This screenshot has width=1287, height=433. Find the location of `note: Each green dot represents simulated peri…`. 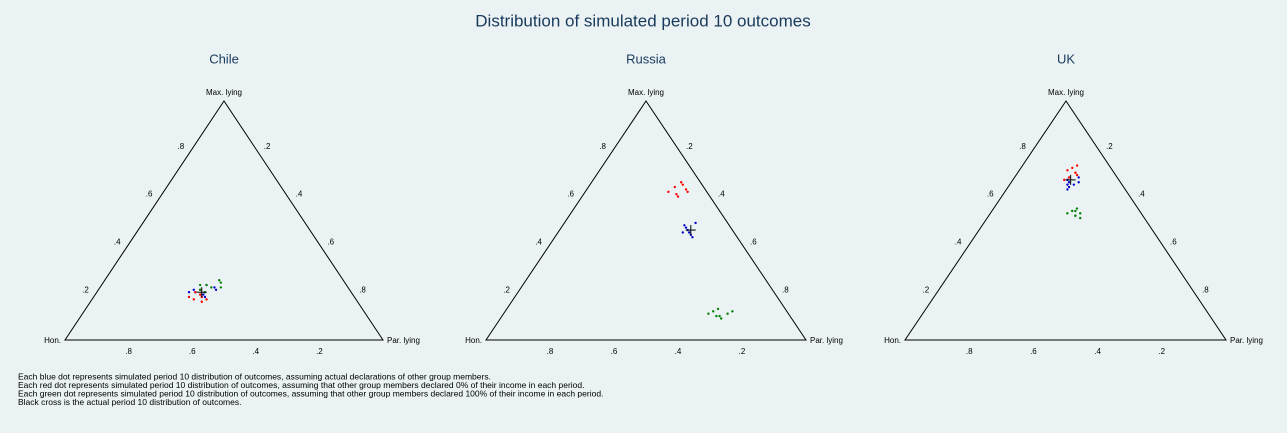

note: Each green dot represents simulated peri… is located at coordinates (310, 393).